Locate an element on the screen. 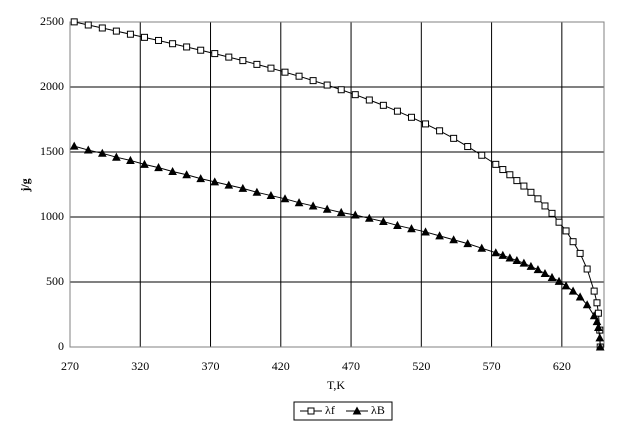  legend: λf λB is located at coordinates (343, 411).